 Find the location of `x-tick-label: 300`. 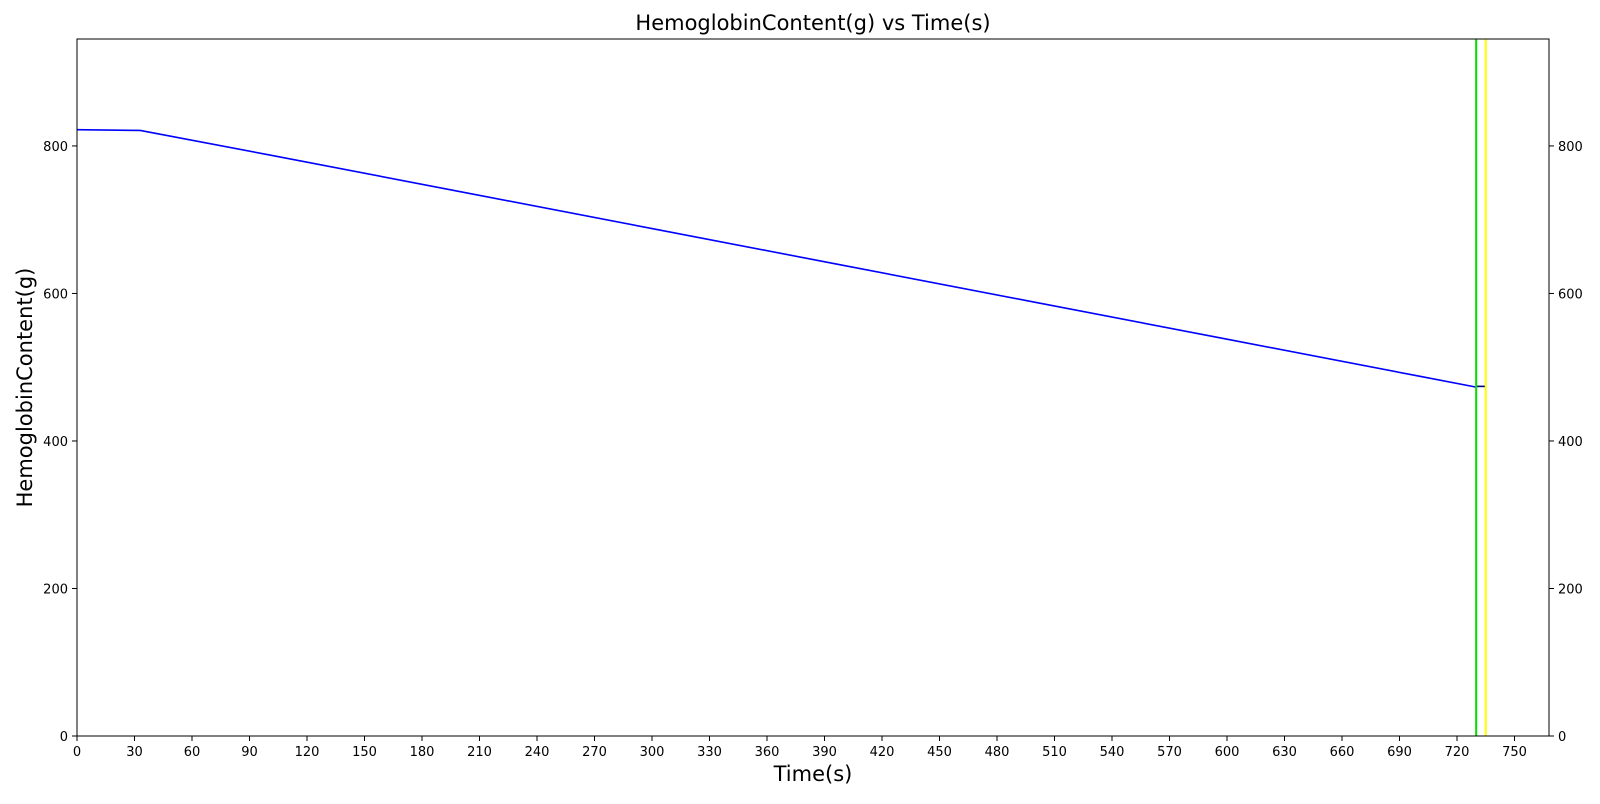

x-tick-label: 300 is located at coordinates (652, 752).